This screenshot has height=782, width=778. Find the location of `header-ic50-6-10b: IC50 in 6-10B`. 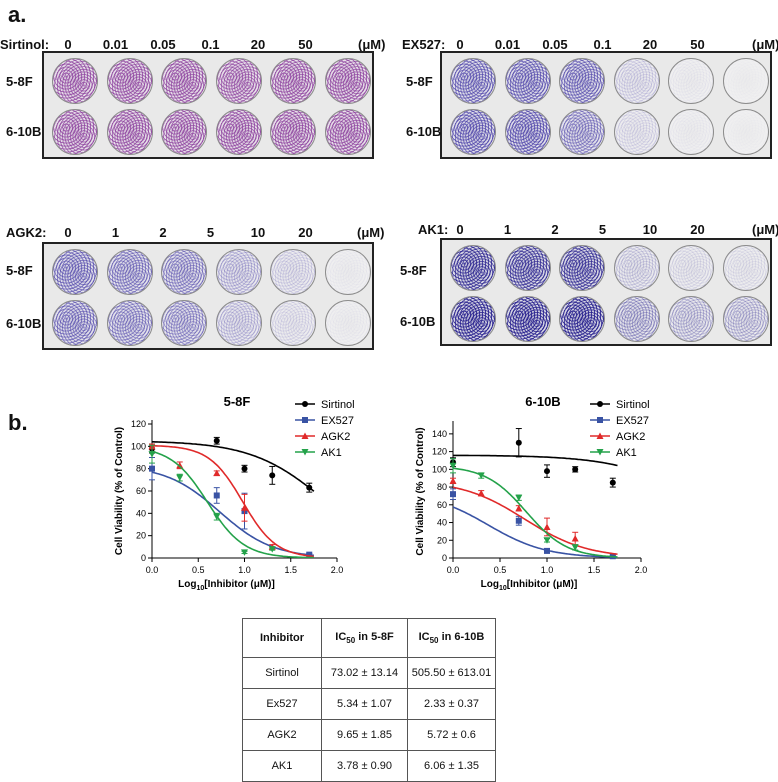

header-ic50-6-10b: IC50 in 6-10B is located at coordinates (451, 638).